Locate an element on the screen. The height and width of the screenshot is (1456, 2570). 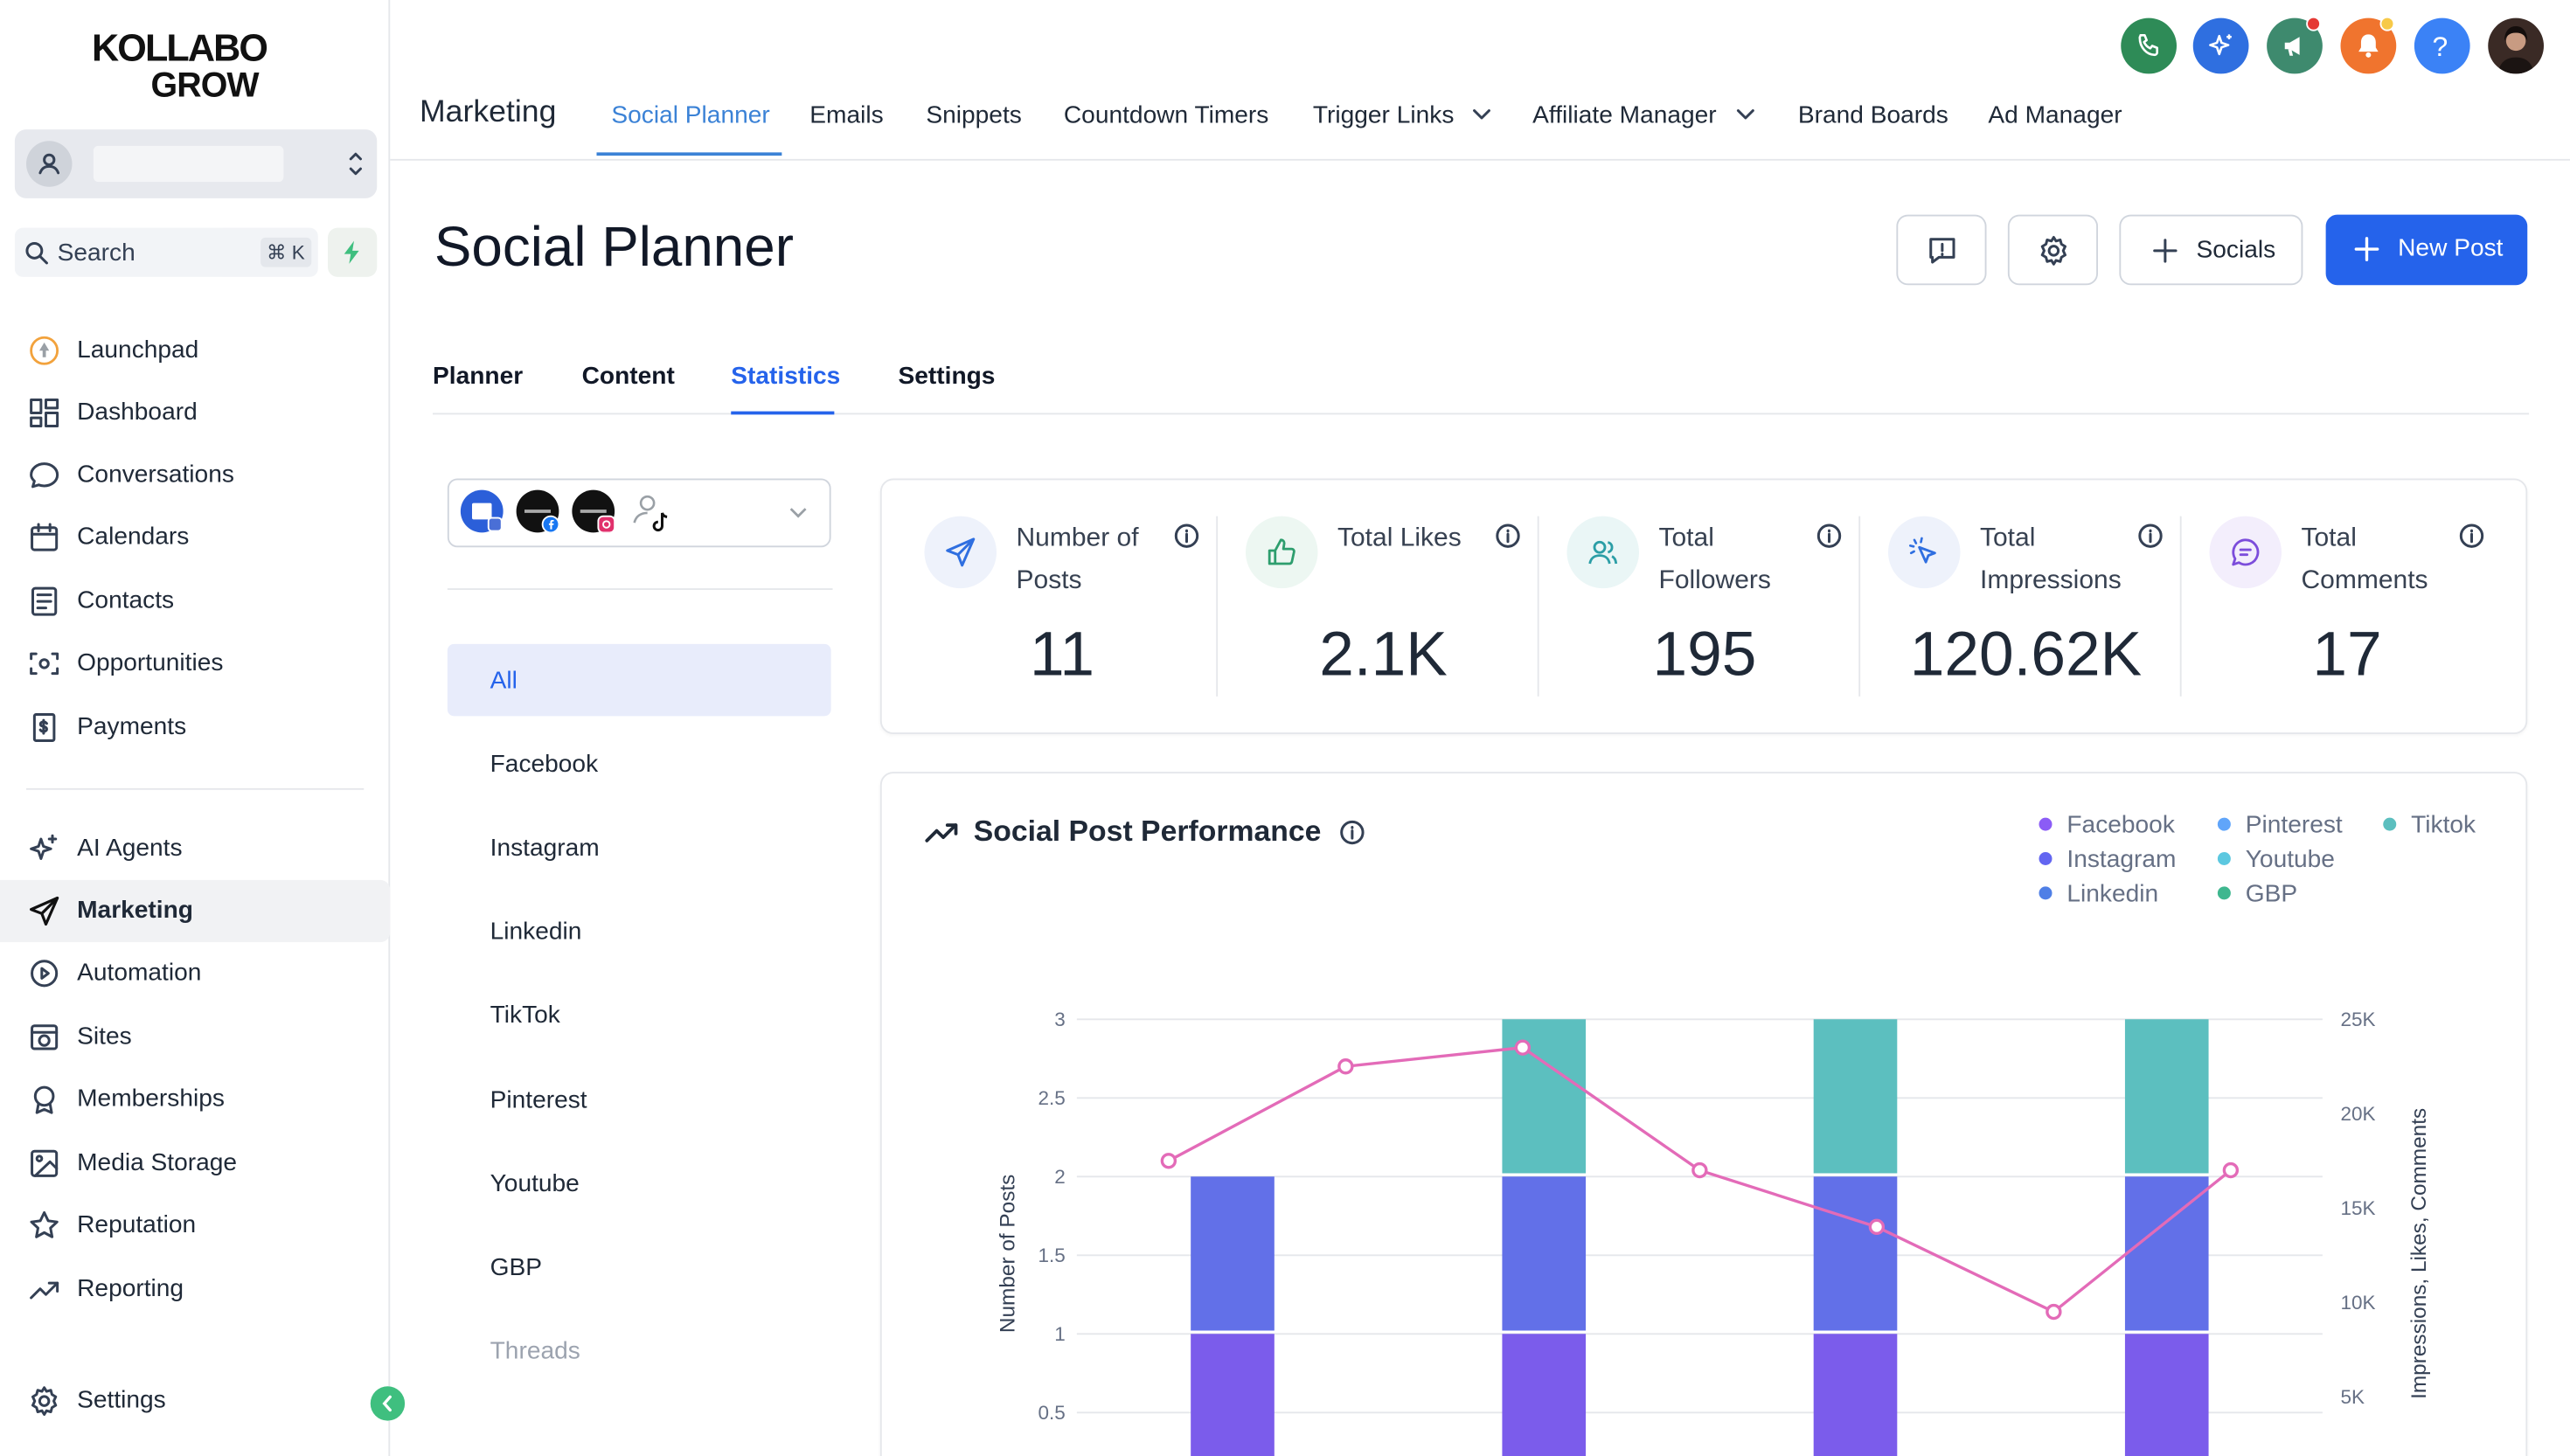
sidebar-item-opportunities: Opportunities is located at coordinates (195, 664).